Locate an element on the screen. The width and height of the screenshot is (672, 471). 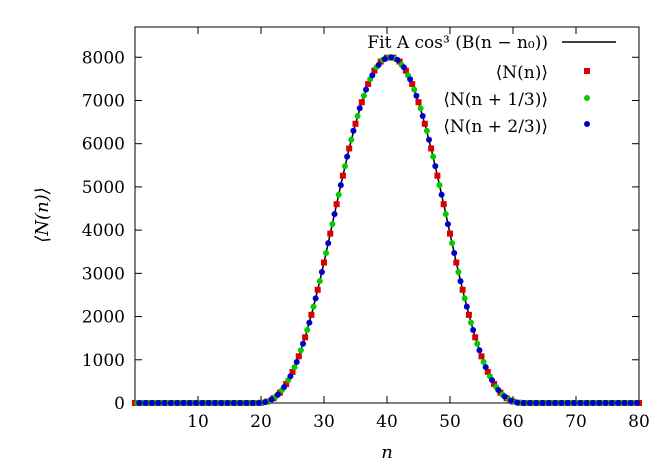
x-tick-label: 20 is located at coordinates (261, 422).